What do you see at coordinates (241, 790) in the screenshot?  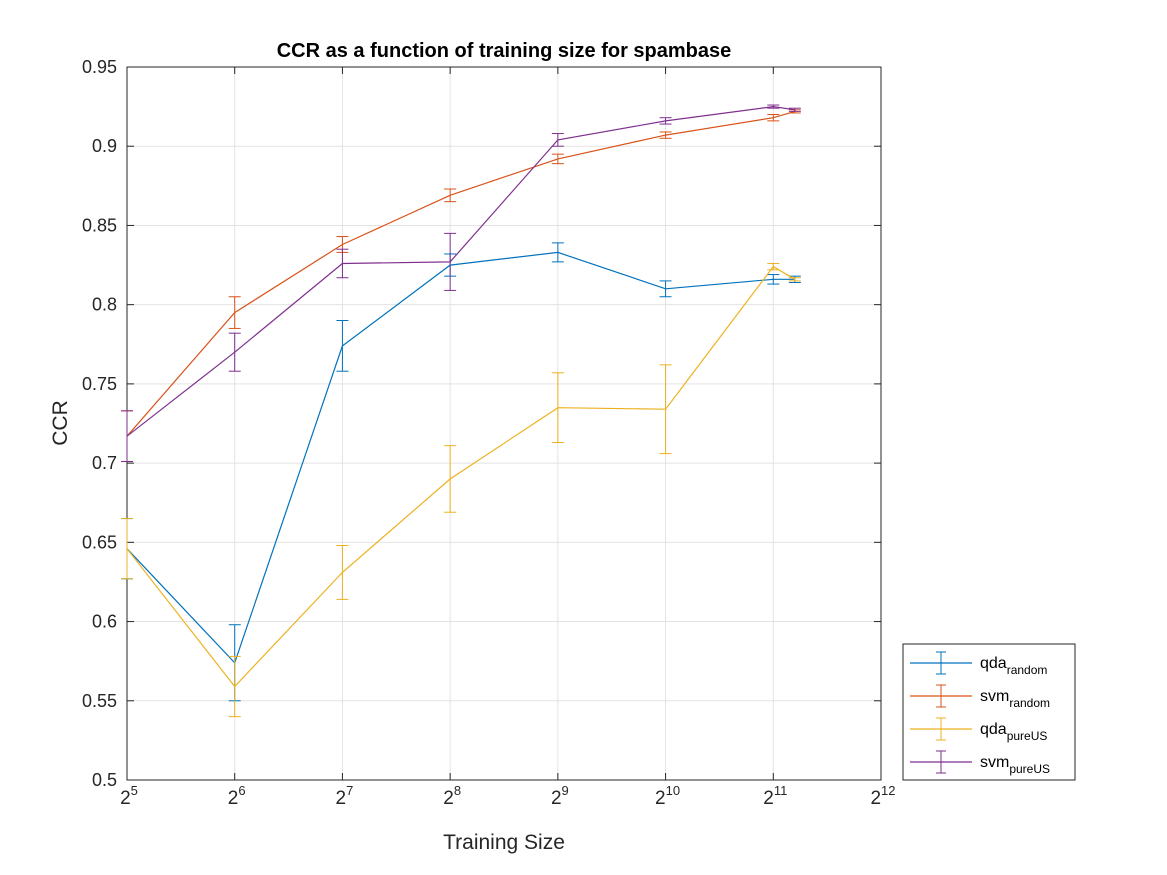 I see `x-tick-exponent: 6` at bounding box center [241, 790].